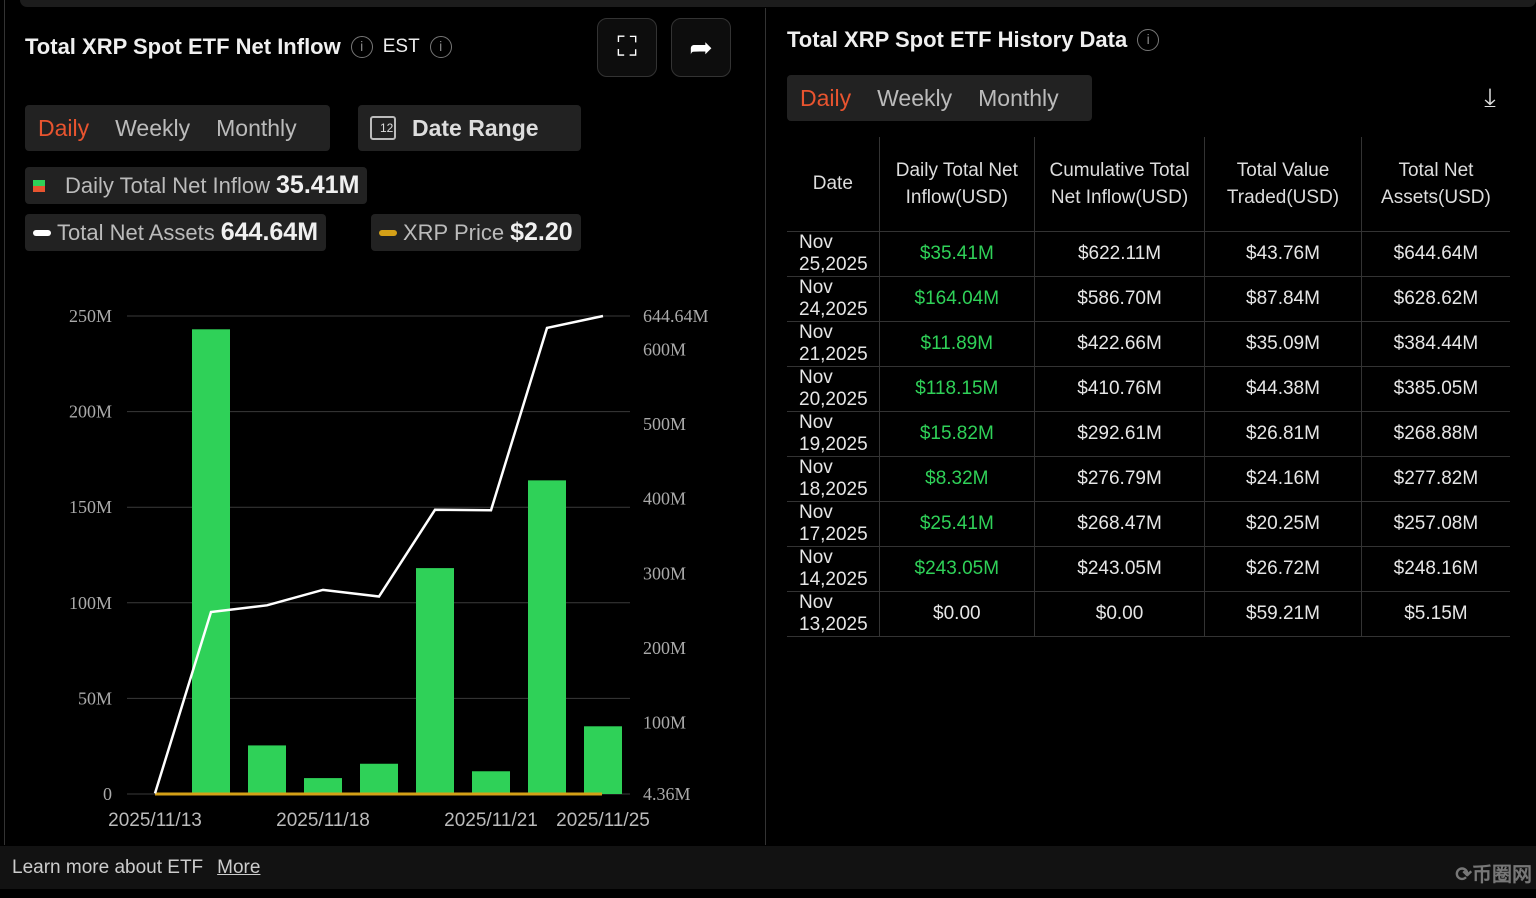 The height and width of the screenshot is (898, 1536). I want to click on table-cell: $35.41M, so click(957, 254).